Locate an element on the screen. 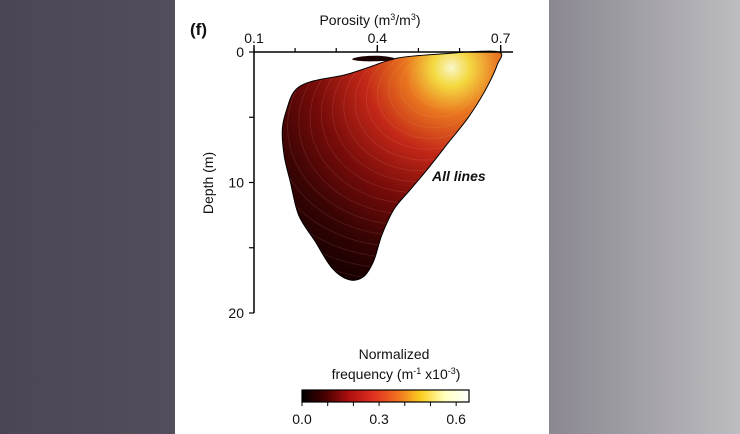 The height and width of the screenshot is (434, 740). colorbar-title-line1: Normalized is located at coordinates (394, 354).